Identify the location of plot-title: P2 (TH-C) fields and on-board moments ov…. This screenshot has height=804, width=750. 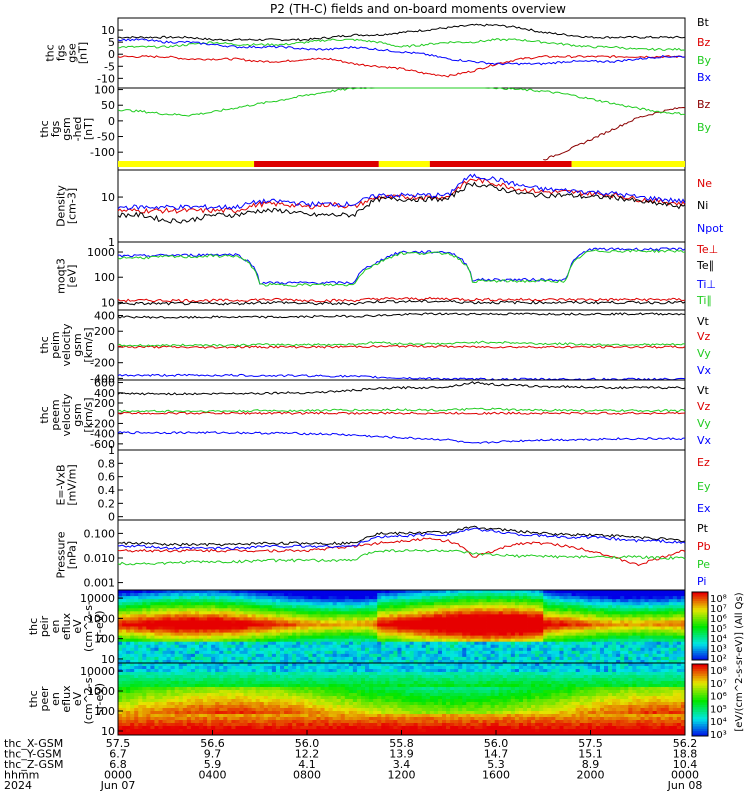
(418, 9).